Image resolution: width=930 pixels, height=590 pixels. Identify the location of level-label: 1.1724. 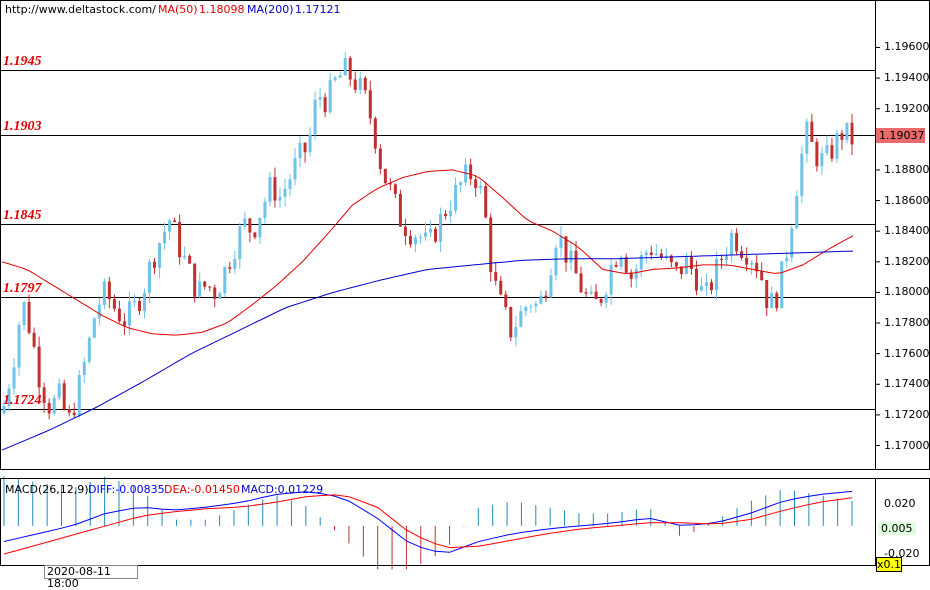
(22, 400).